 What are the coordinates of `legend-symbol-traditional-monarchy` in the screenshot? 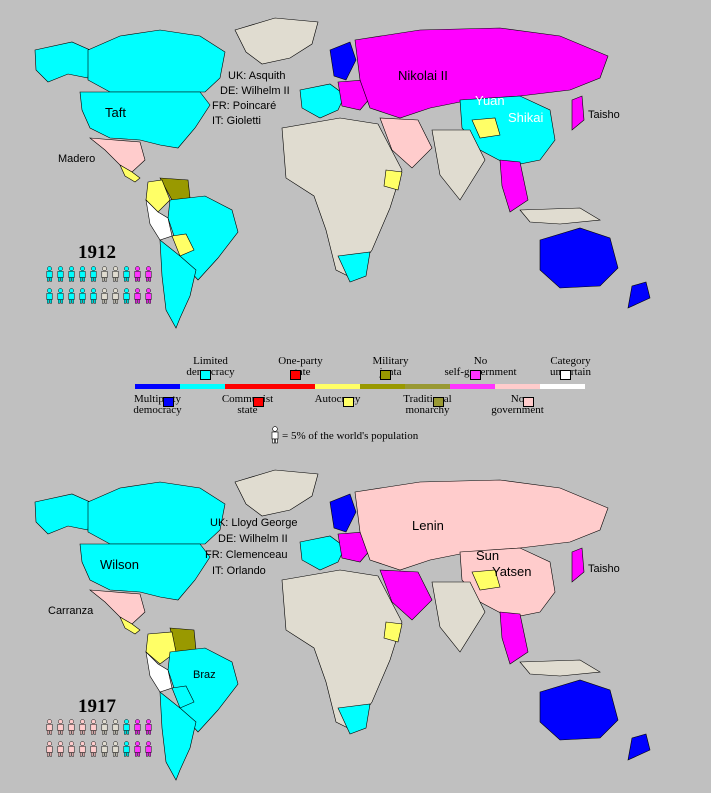 It's located at (438, 402).